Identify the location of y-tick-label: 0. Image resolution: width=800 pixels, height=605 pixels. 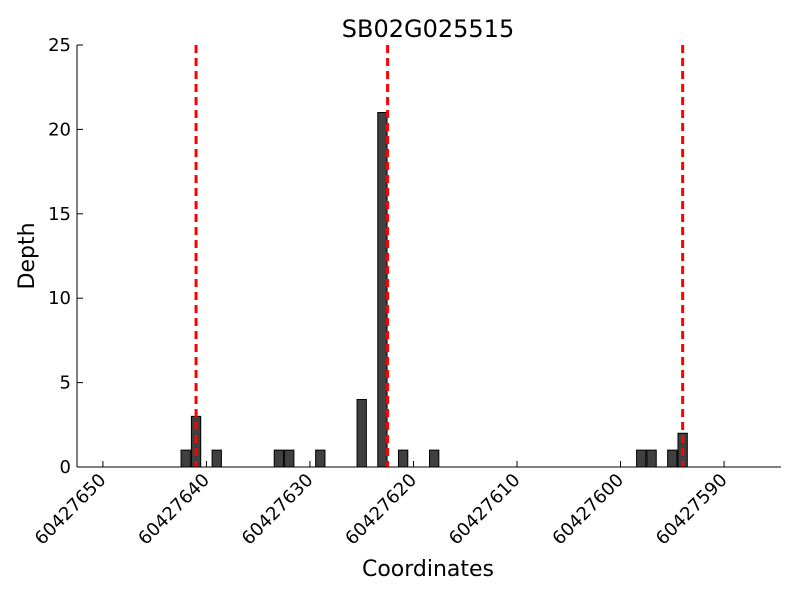
(65, 467).